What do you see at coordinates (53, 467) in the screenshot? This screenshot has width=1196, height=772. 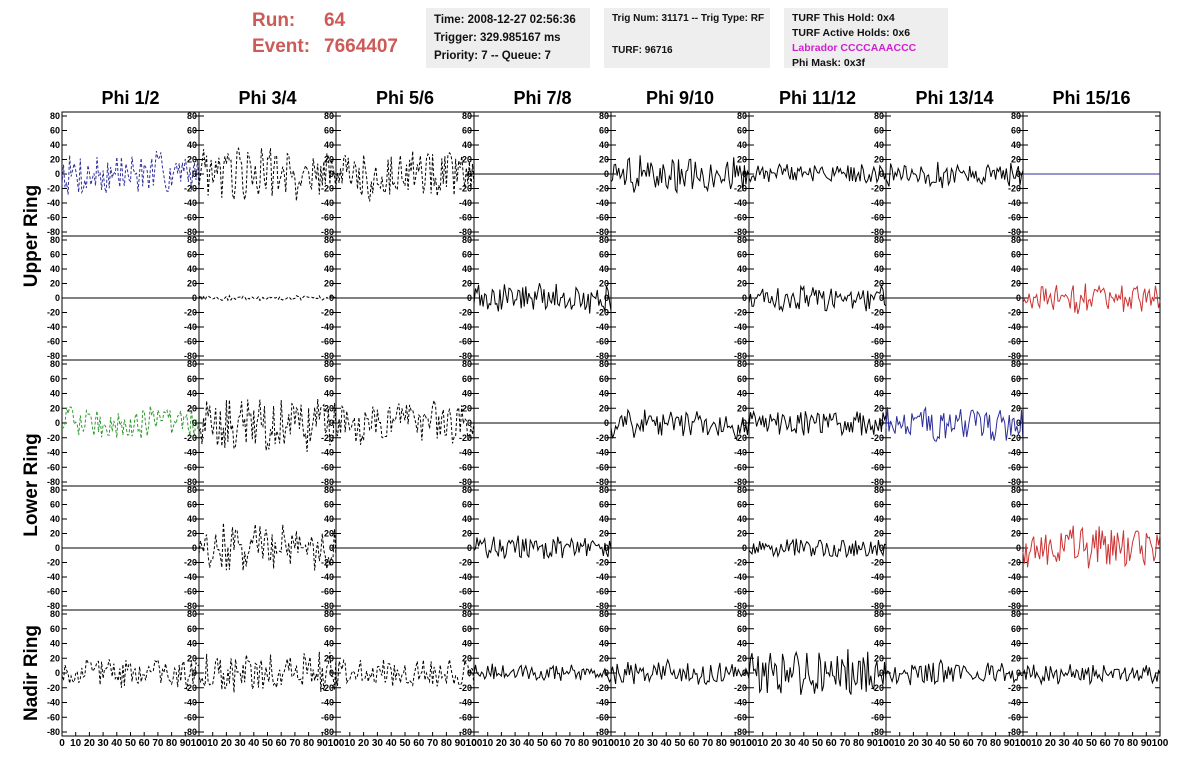 I see `ytick-label-r2-c0-7: -60` at bounding box center [53, 467].